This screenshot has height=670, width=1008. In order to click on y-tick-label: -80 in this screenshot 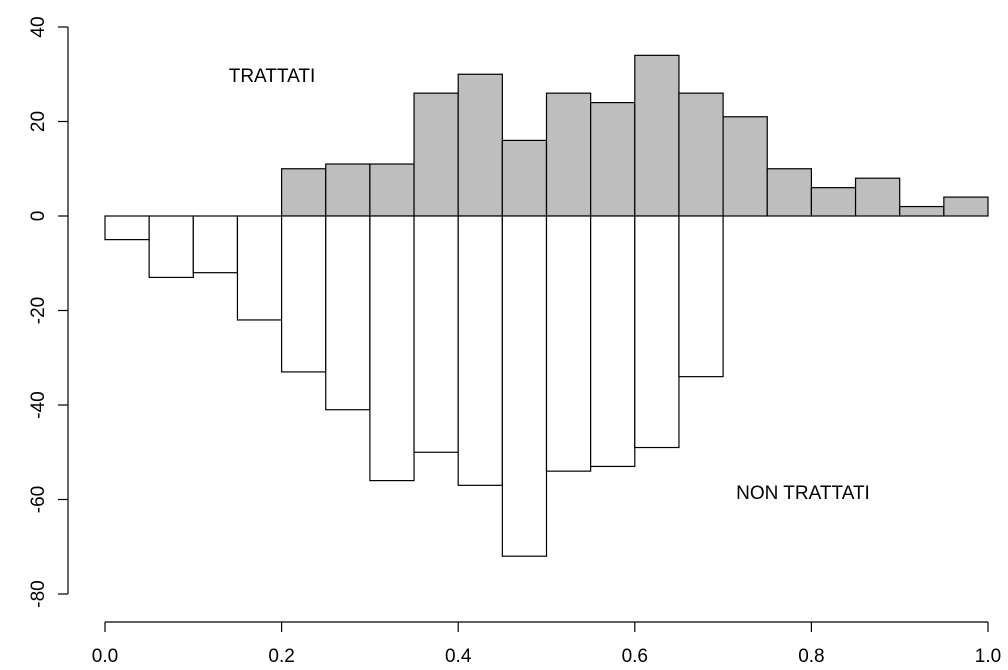, I will do `click(38, 593)`.